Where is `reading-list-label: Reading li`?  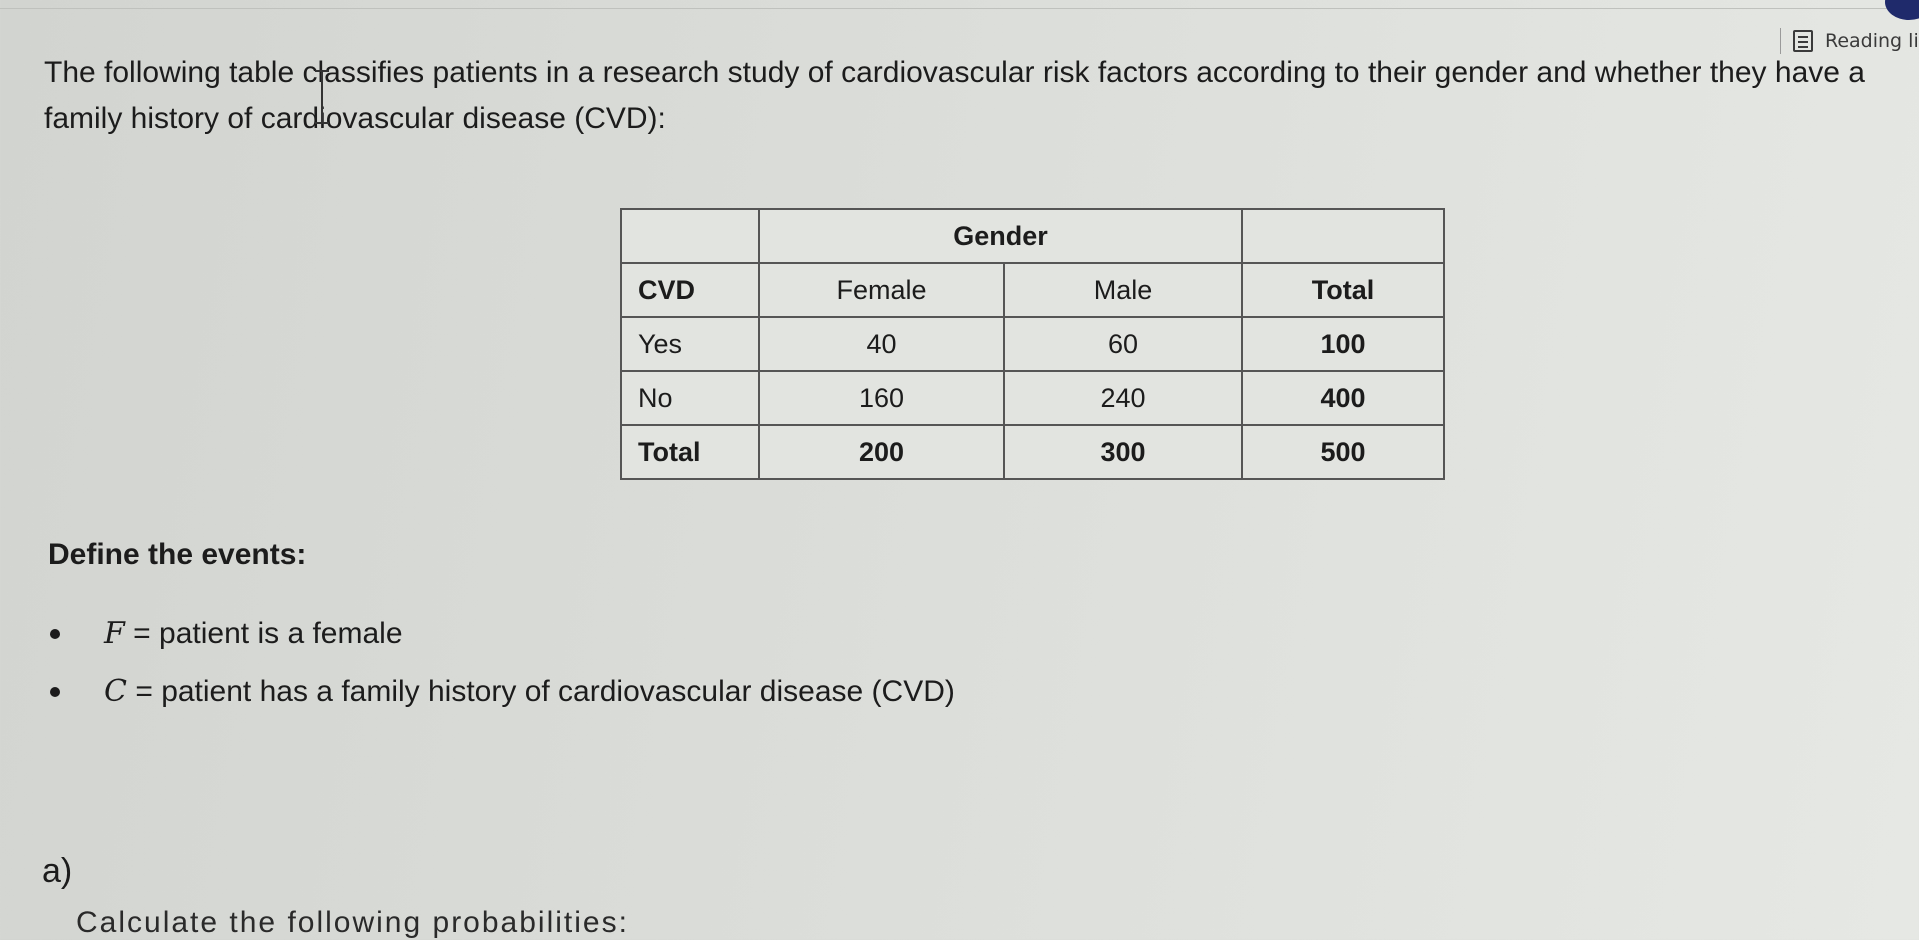 reading-list-label: Reading li is located at coordinates (1872, 41).